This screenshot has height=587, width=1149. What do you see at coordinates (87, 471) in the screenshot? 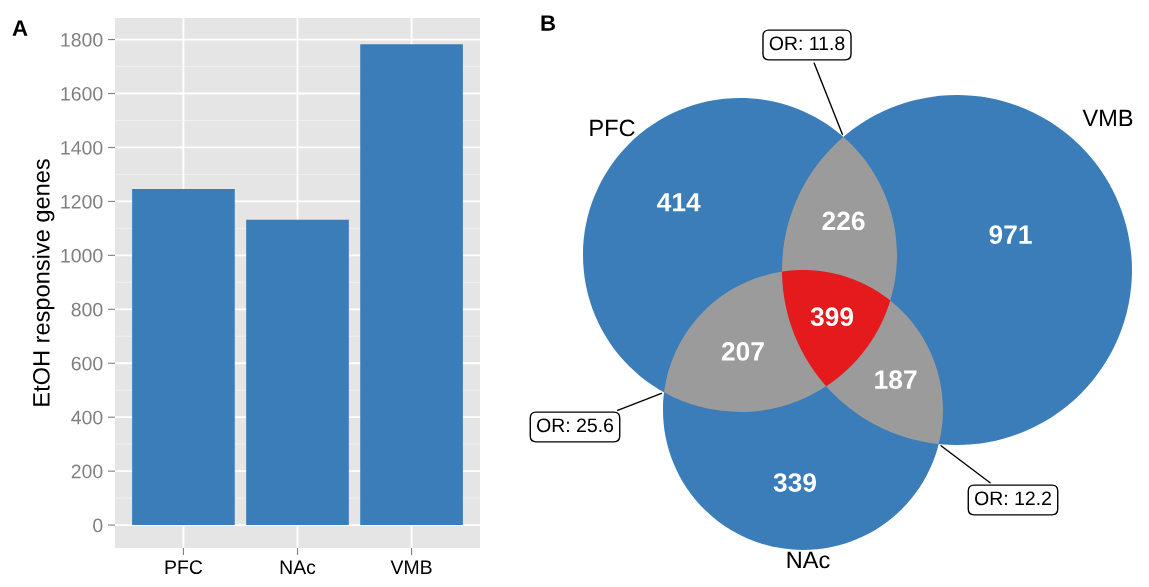
I see `y-tick-label: 200` at bounding box center [87, 471].